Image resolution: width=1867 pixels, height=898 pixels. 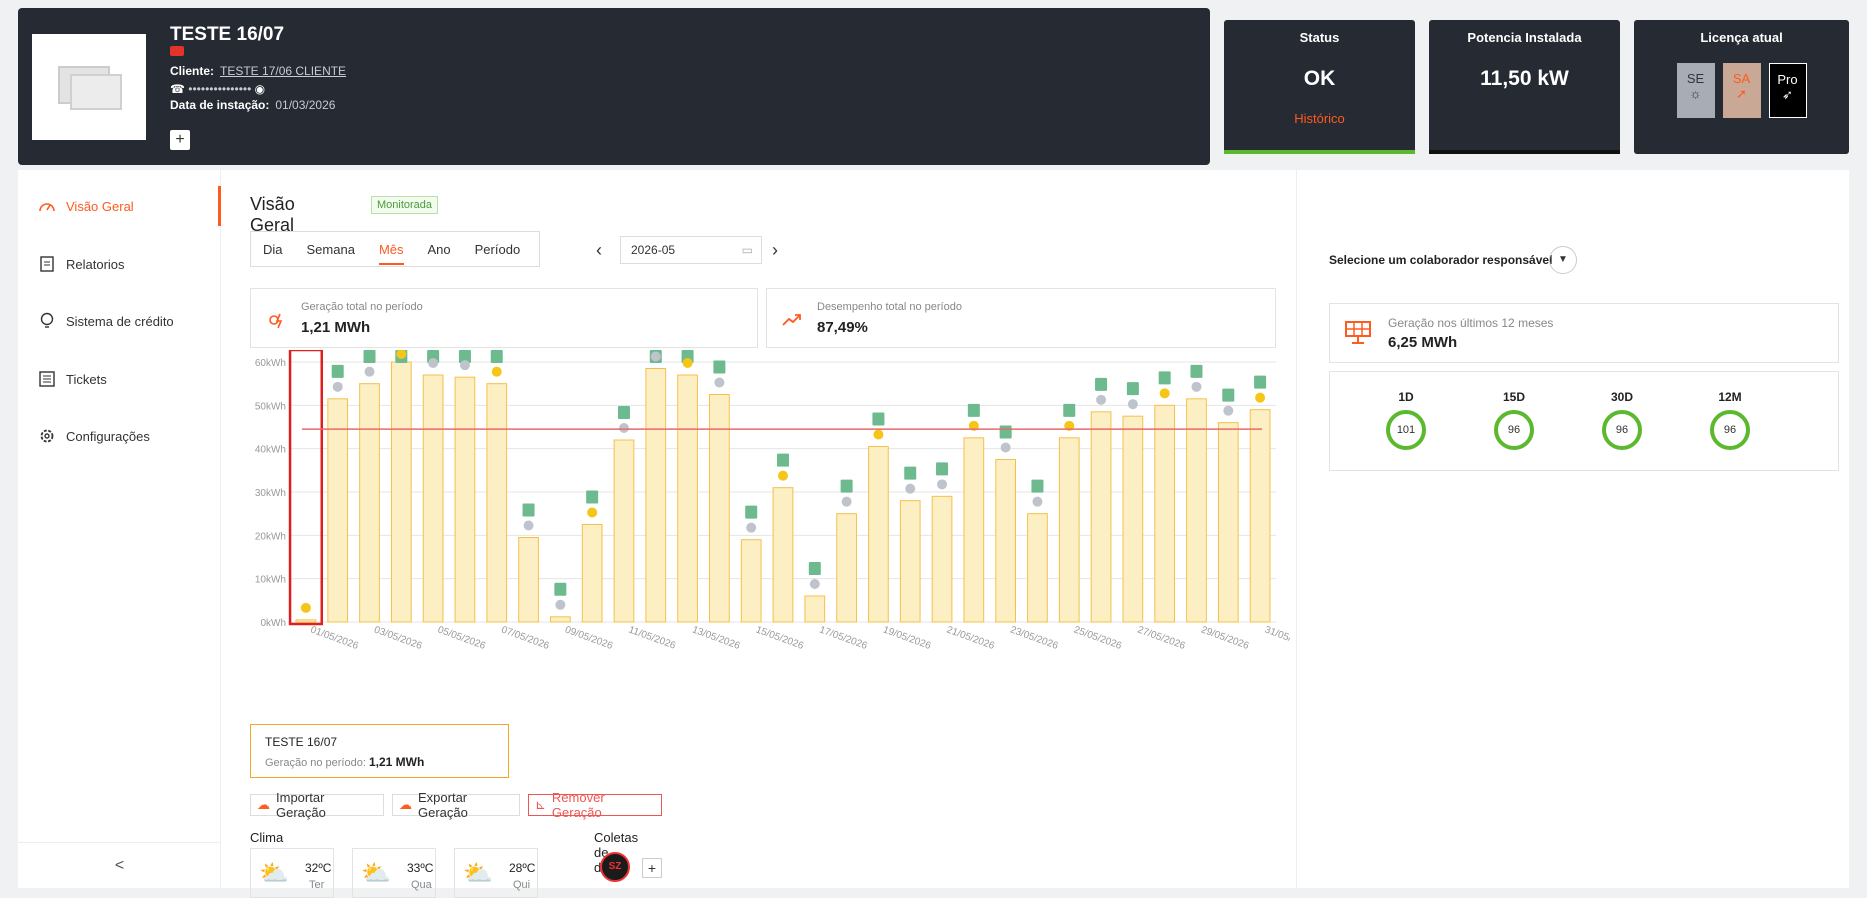 What do you see at coordinates (1787, 94) in the screenshot?
I see `rocket-icon: ➶` at bounding box center [1787, 94].